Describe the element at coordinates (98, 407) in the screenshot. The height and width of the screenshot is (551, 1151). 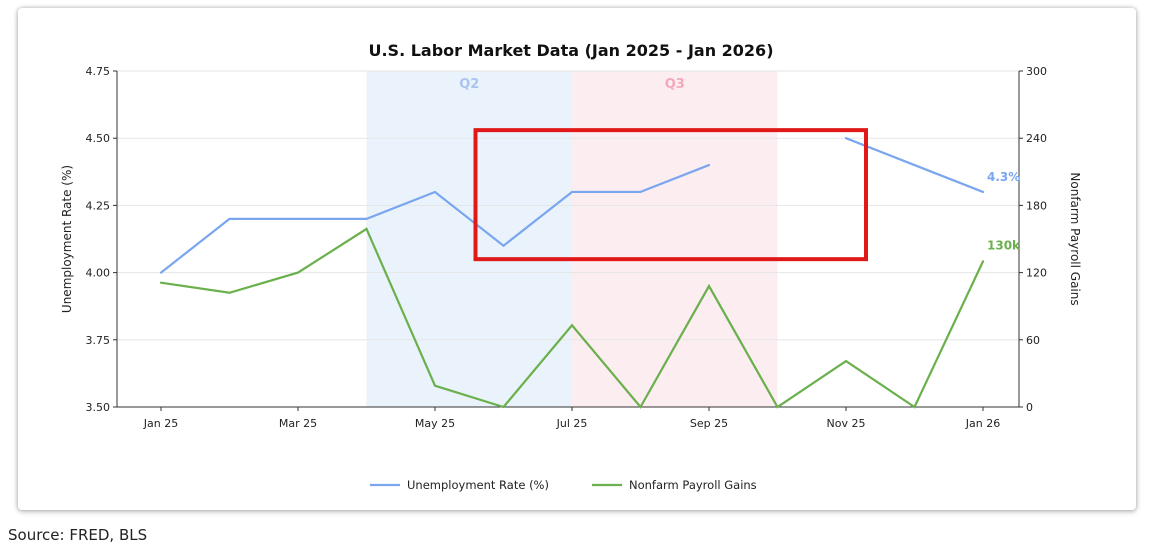
I see `left-tick-label: 3.50` at that location.